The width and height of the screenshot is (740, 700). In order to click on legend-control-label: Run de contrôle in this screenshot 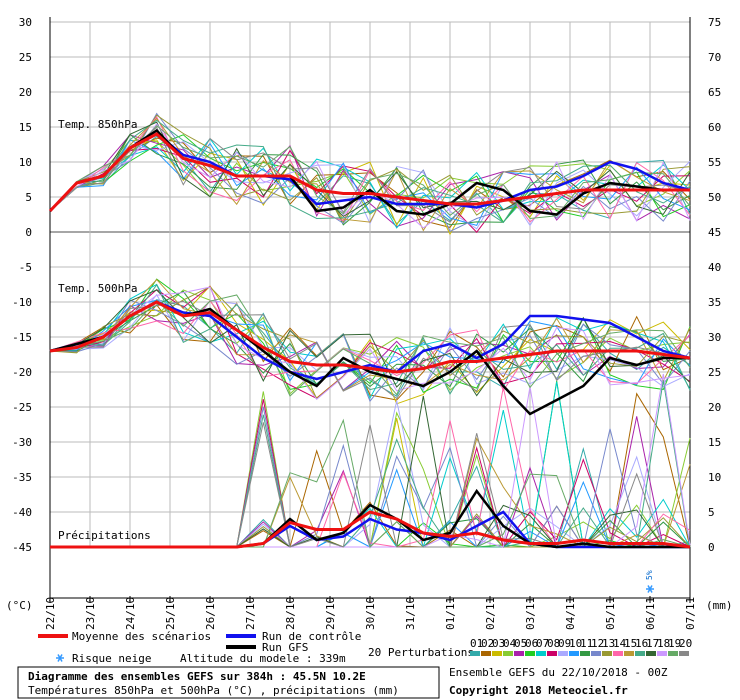, I will do `click(311, 636)`.